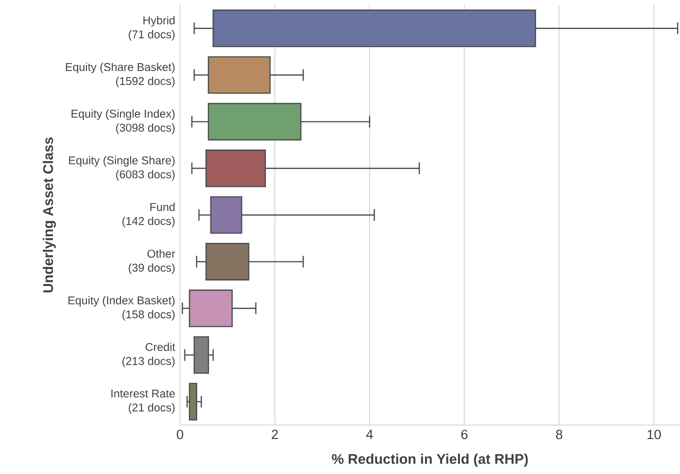  I want to click on y-tick-label: Equity (Single Index) (3098 docs), so click(123, 121).